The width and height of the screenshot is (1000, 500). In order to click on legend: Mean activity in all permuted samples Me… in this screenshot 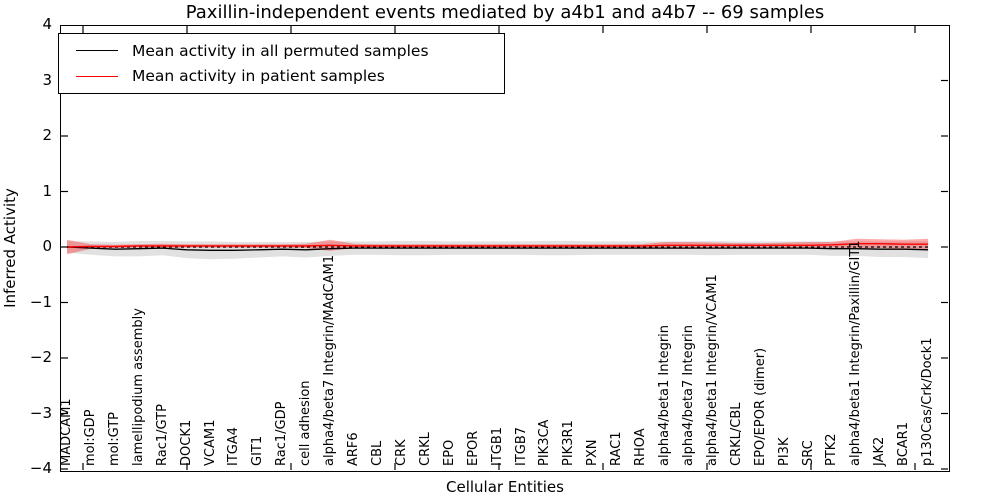, I will do `click(281, 63)`.